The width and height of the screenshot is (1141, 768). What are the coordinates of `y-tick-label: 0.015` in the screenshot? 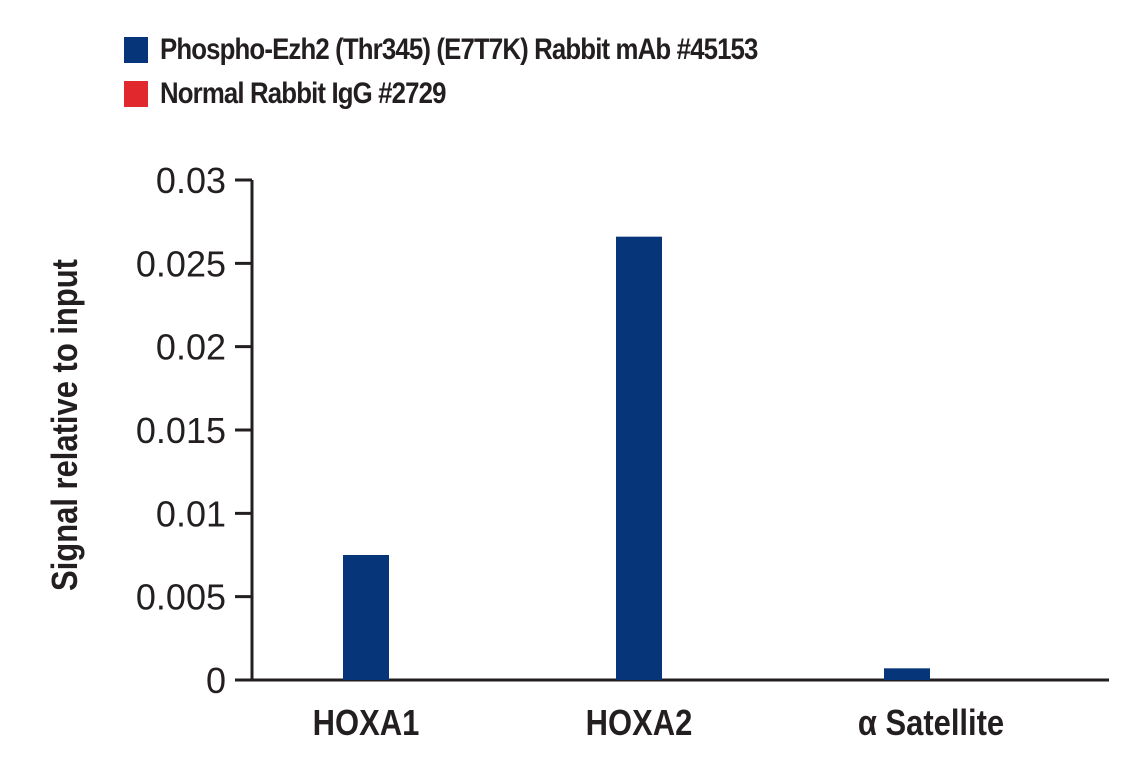 It's located at (181, 430).